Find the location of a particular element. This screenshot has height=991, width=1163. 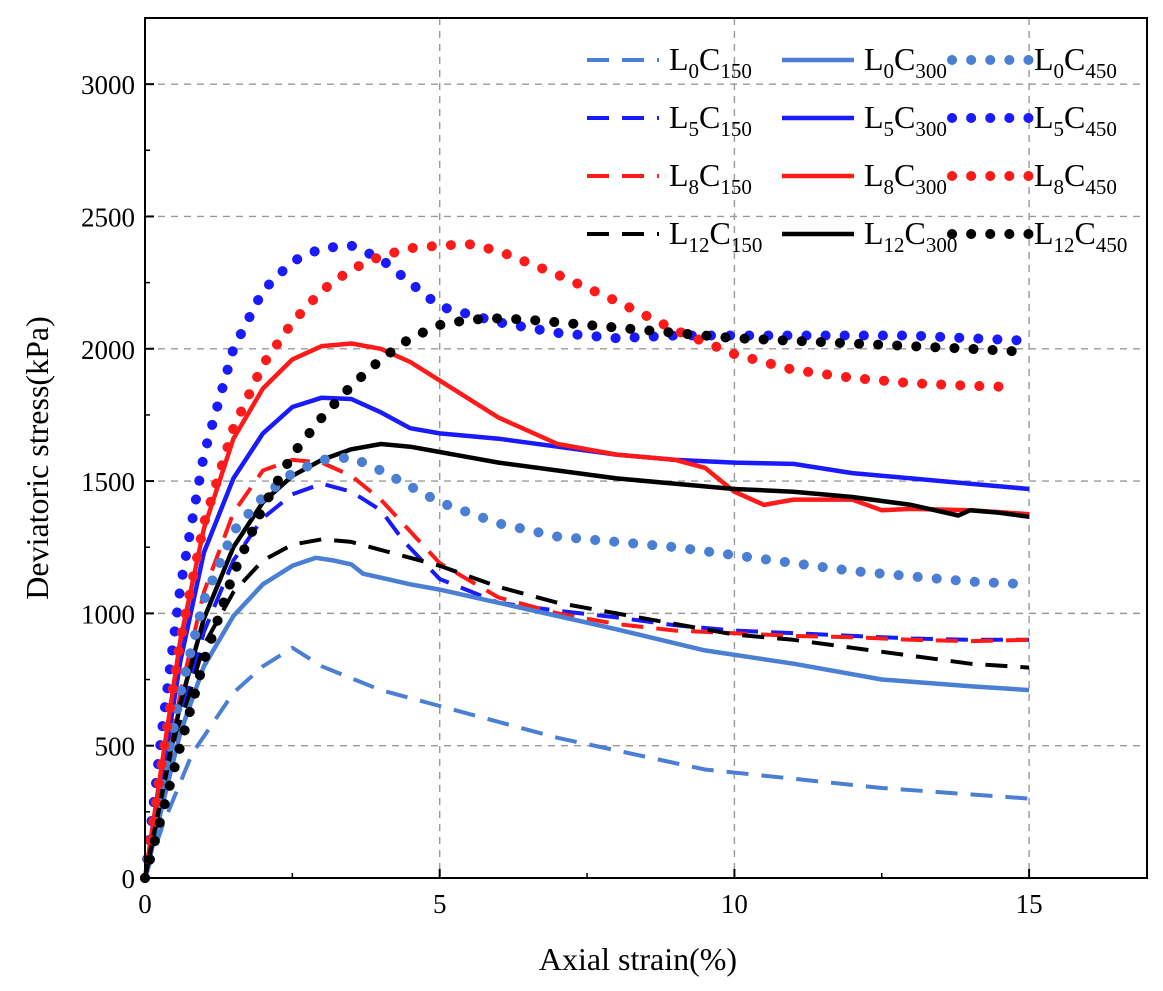

x-axis-title: Axial strain(%) is located at coordinates (638, 959).